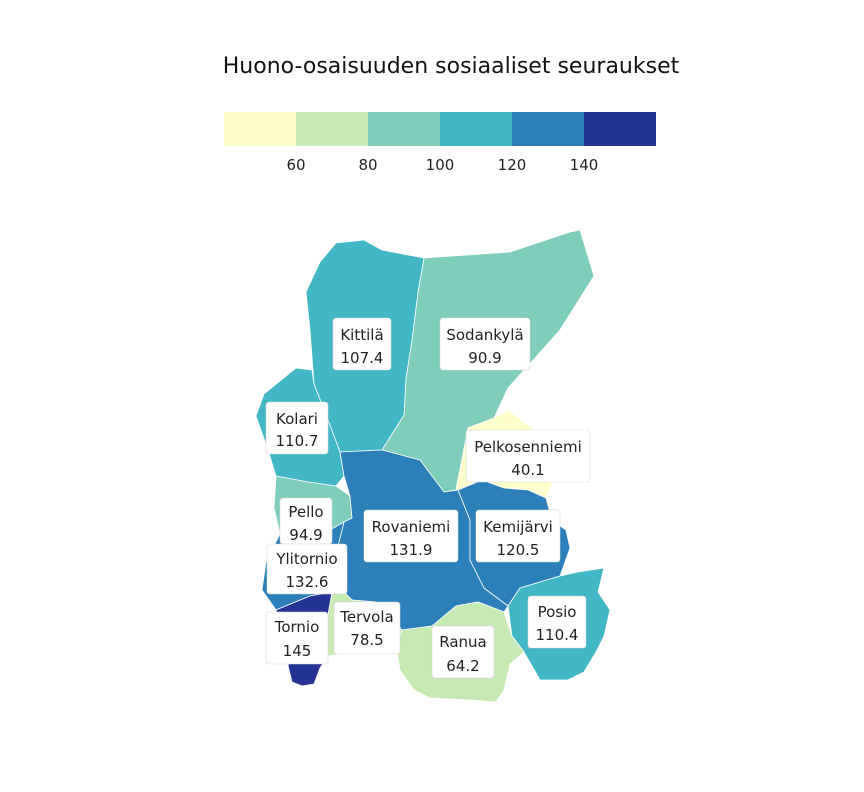 This screenshot has width=864, height=792. Describe the element at coordinates (527, 447) in the screenshot. I see `region-name: Pelkosenniemi` at that location.